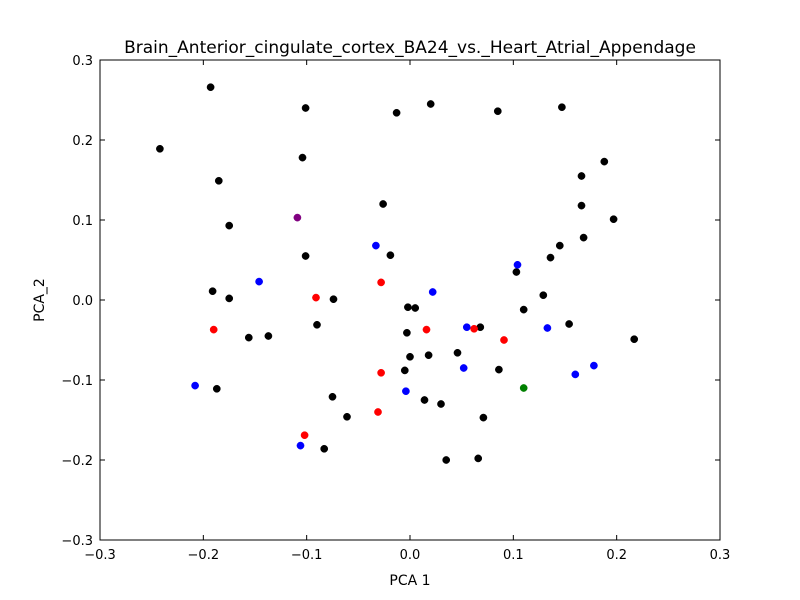  What do you see at coordinates (616, 555) in the screenshot?
I see `x-tick-label: 0.2` at bounding box center [616, 555].